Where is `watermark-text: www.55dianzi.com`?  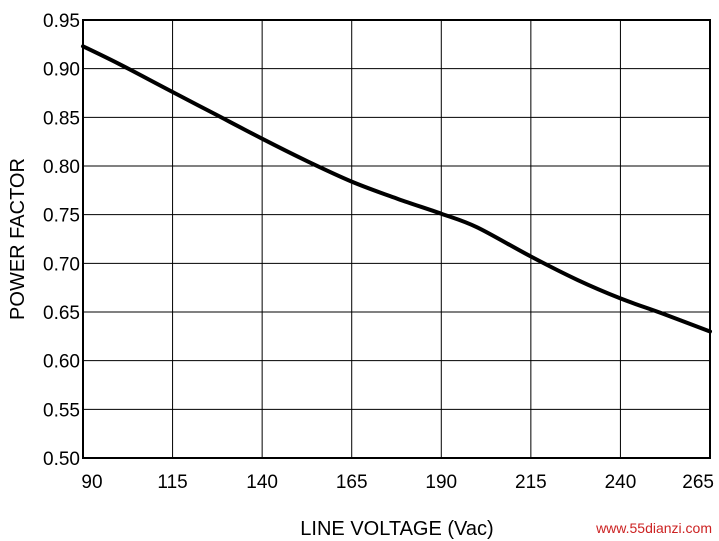 watermark-text: www.55dianzi.com is located at coordinates (653, 528).